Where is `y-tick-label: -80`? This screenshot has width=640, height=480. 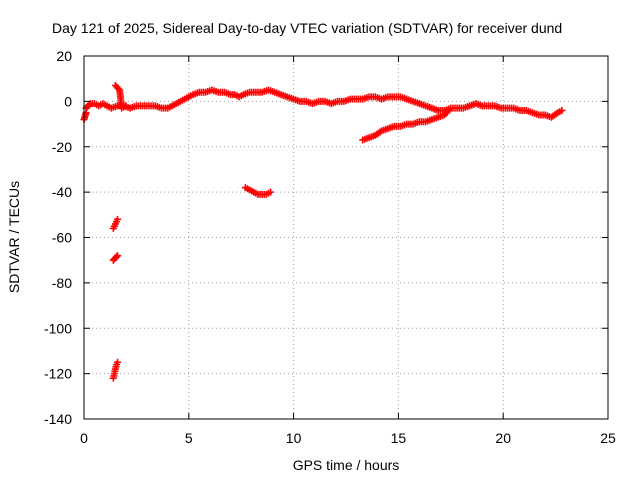 y-tick-label: -80 is located at coordinates (62, 283).